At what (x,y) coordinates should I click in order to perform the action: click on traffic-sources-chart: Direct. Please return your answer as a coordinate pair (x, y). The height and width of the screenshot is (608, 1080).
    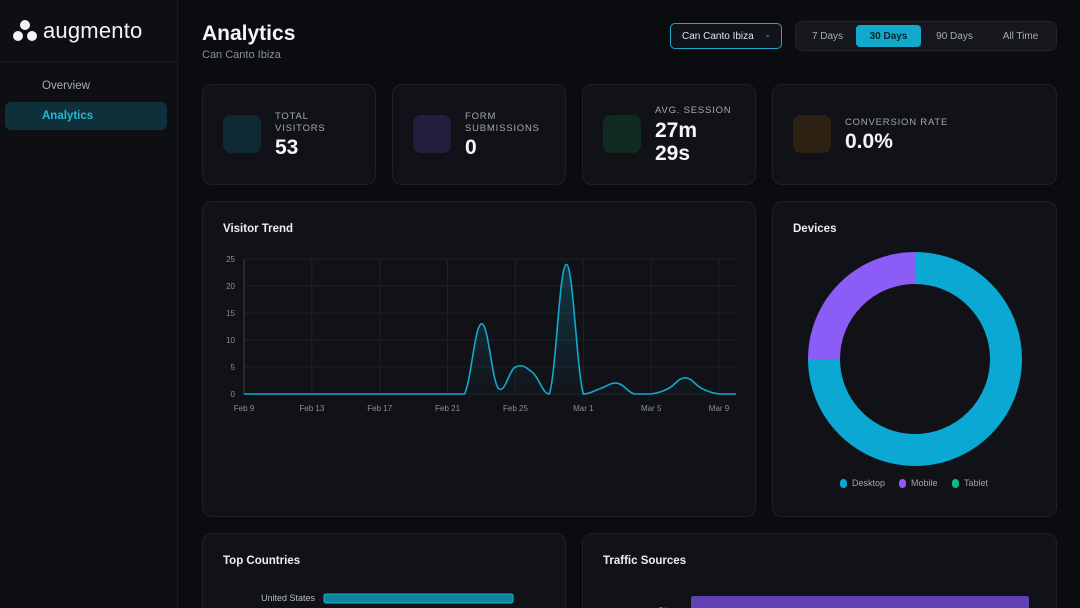
    Looking at the image, I should click on (843, 602).